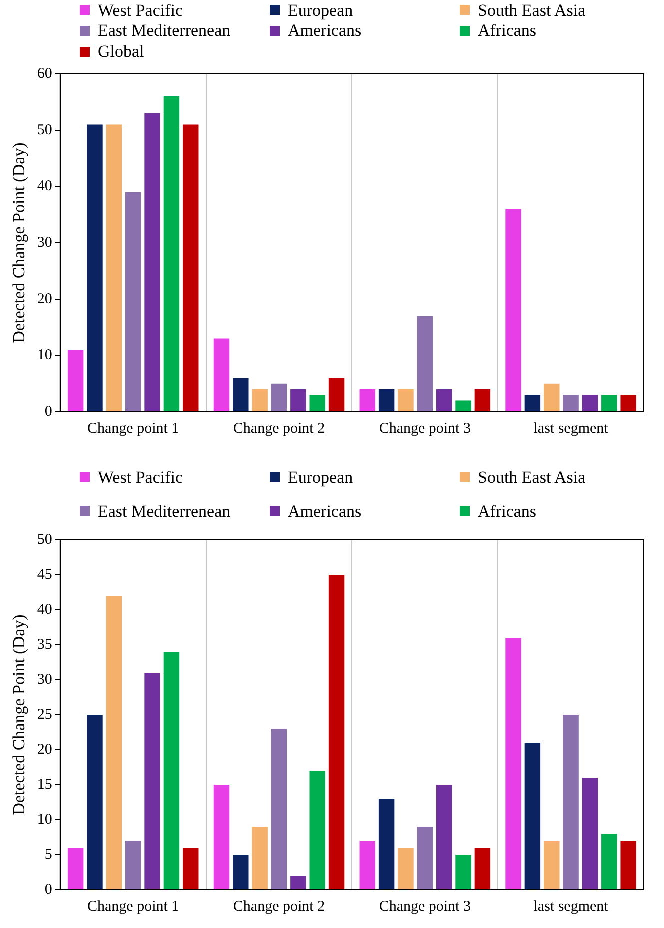  I want to click on y-tick-label: 35, so click(44, 644).